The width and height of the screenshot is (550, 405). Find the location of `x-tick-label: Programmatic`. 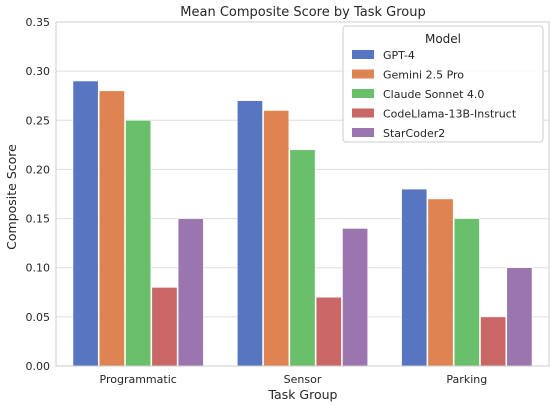

x-tick-label: Programmatic is located at coordinates (138, 379).